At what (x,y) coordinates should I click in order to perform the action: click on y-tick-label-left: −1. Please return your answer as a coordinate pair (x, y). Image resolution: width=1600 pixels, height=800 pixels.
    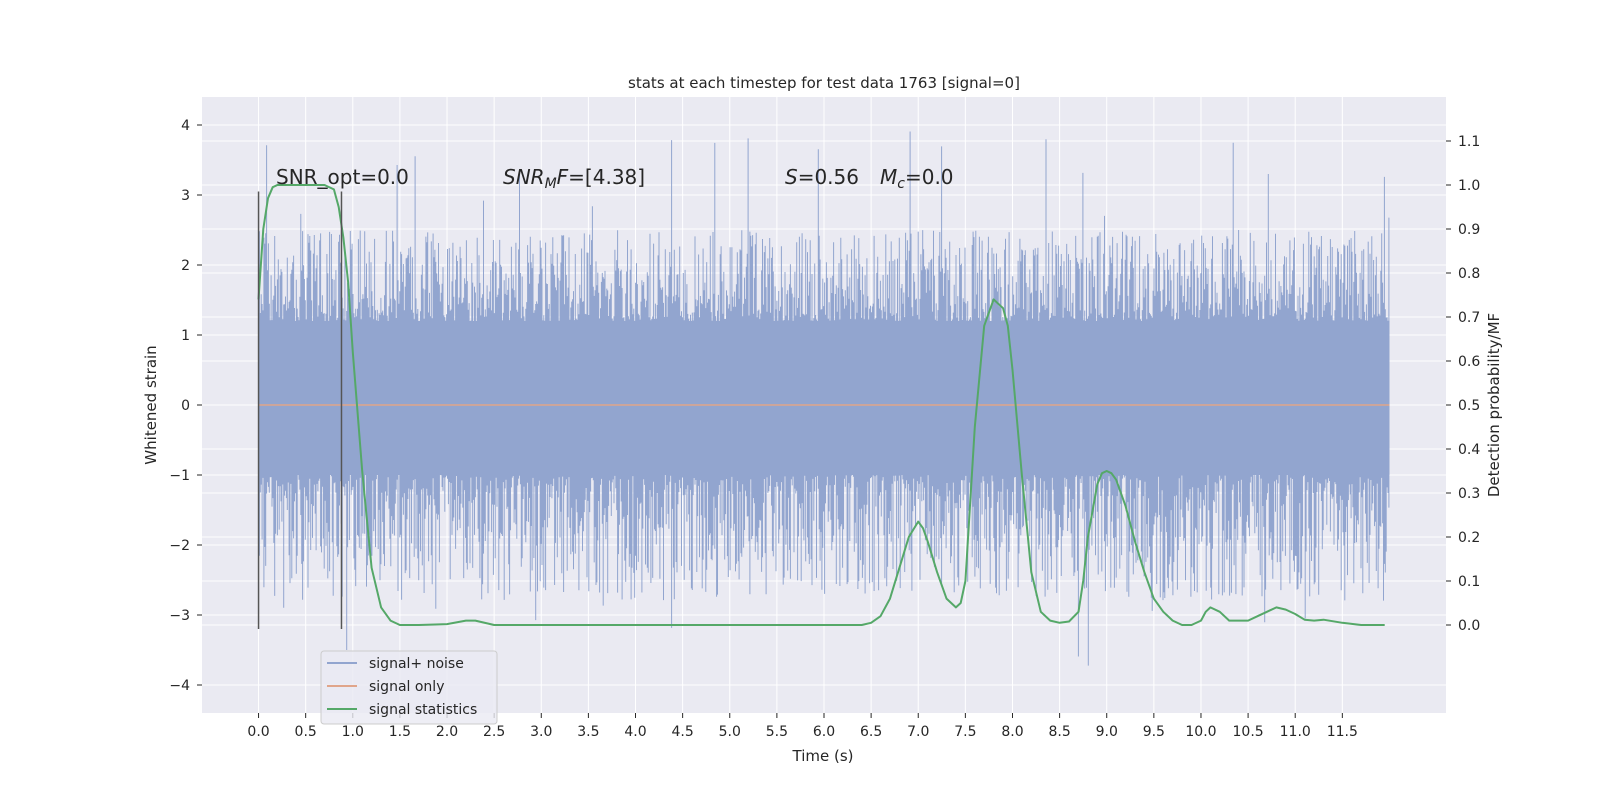
    Looking at the image, I should click on (179, 476).